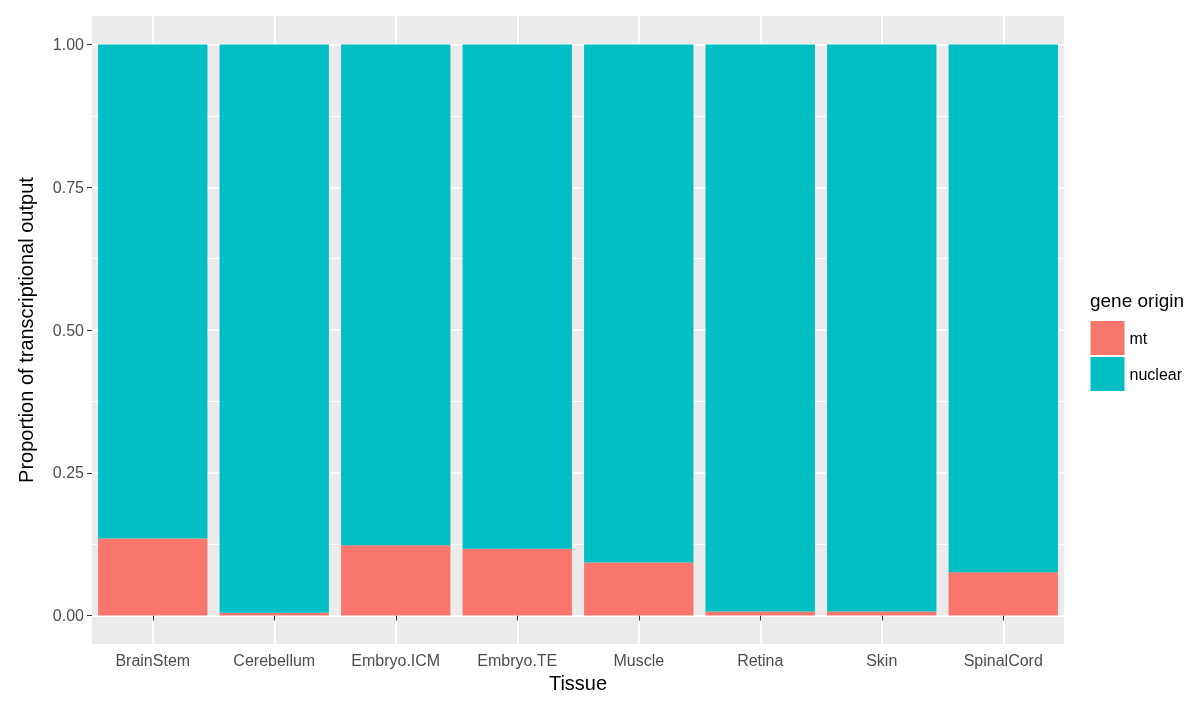 This screenshot has height=706, width=1203. What do you see at coordinates (68, 45) in the screenshot?
I see `y-tick-label: 1.00` at bounding box center [68, 45].